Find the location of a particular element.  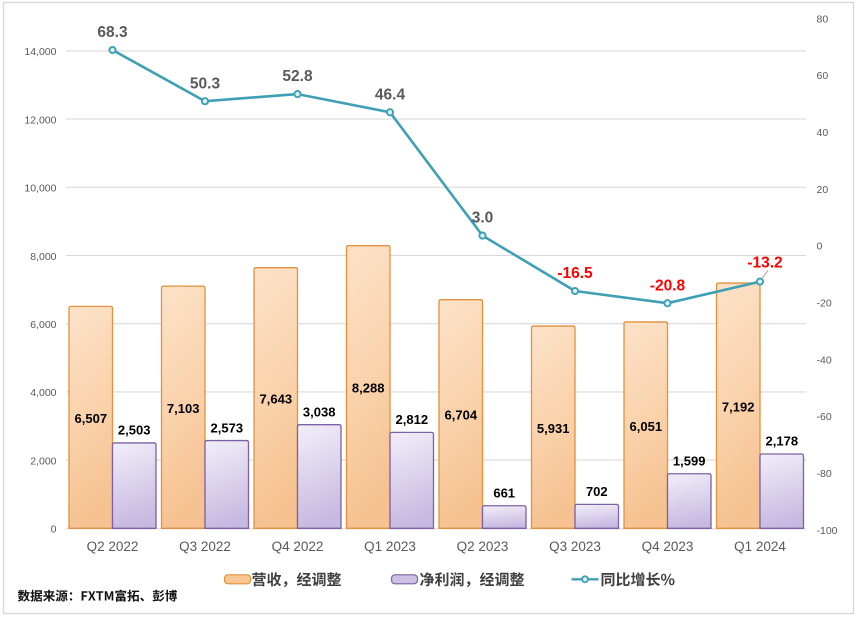

svg-text: -100 is located at coordinates (827, 531).